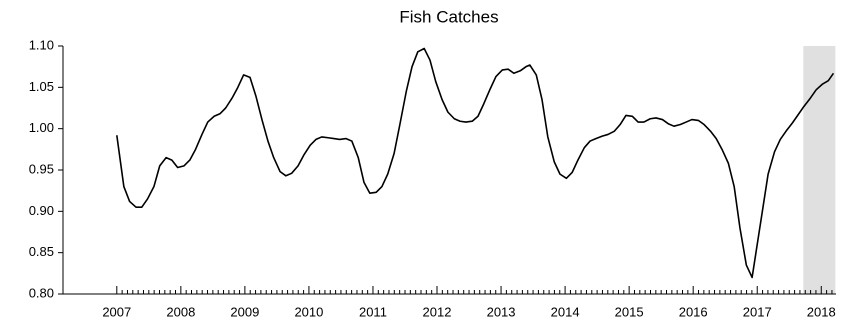  I want to click on x-tick-label: 2015, so click(629, 311).